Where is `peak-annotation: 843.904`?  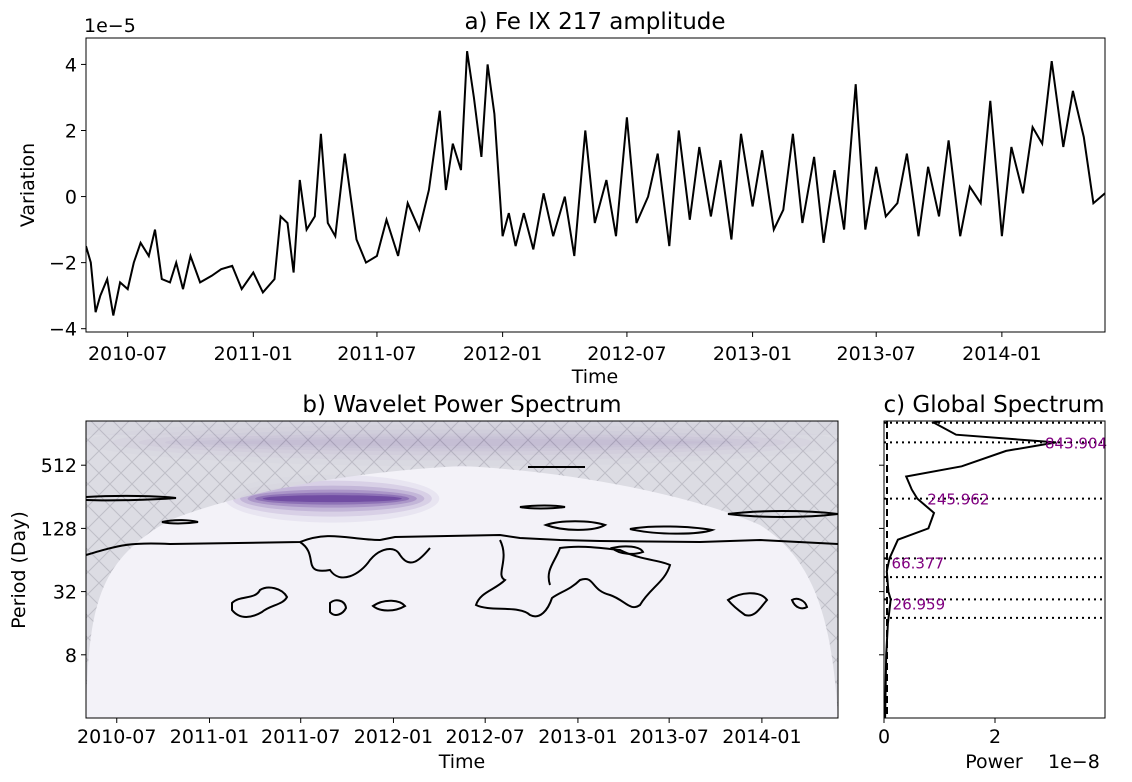 peak-annotation: 843.904 is located at coordinates (1076, 443).